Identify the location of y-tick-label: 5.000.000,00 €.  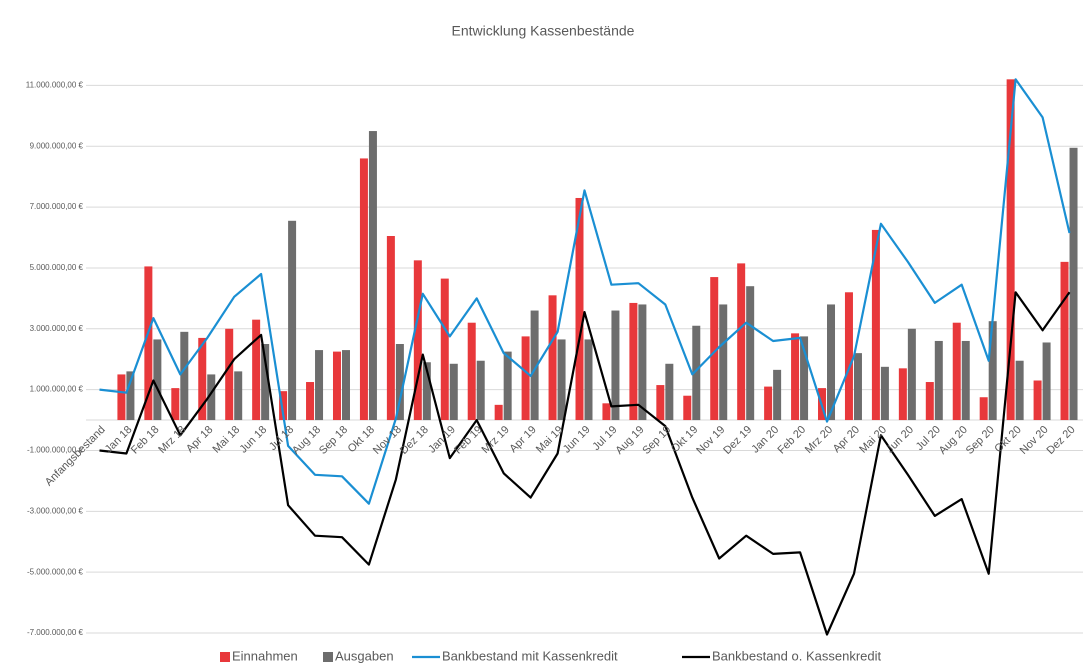
(57, 267).